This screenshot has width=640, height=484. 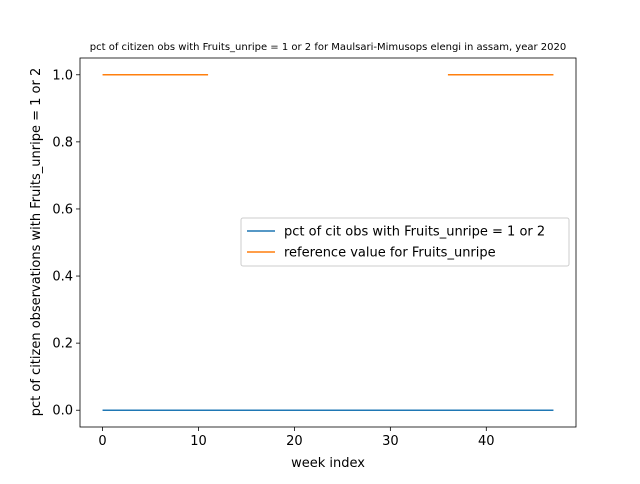 I want to click on y-tick-label: 0.6, so click(x=62, y=209).